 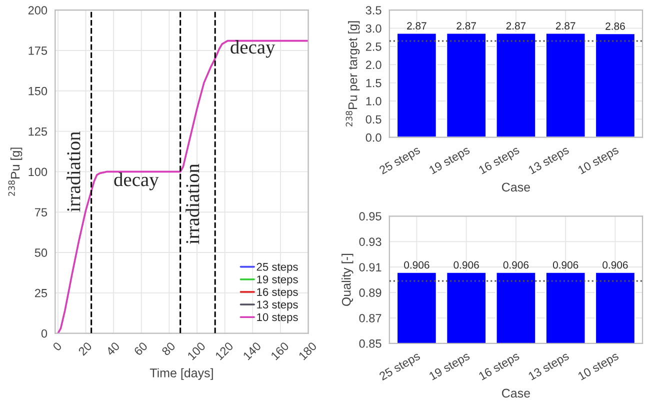 What do you see at coordinates (370, 216) in the screenshot?
I see `y-tick-label: 0.95` at bounding box center [370, 216].